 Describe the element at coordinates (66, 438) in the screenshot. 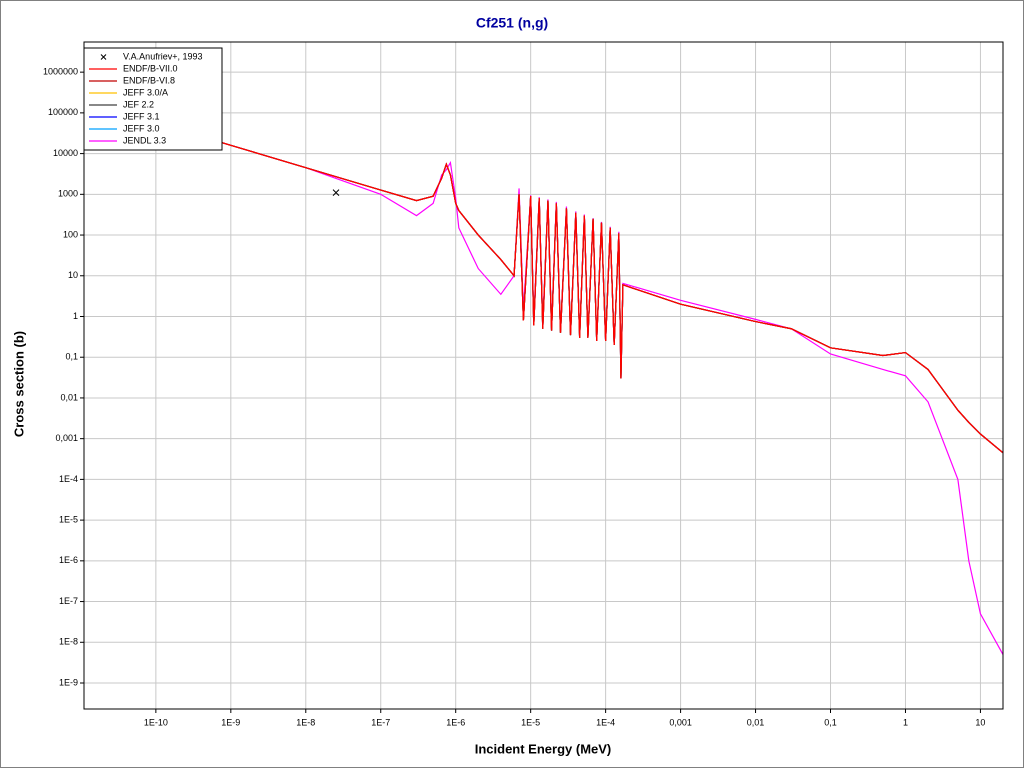

I see `y-tick-label: 0,001` at that location.